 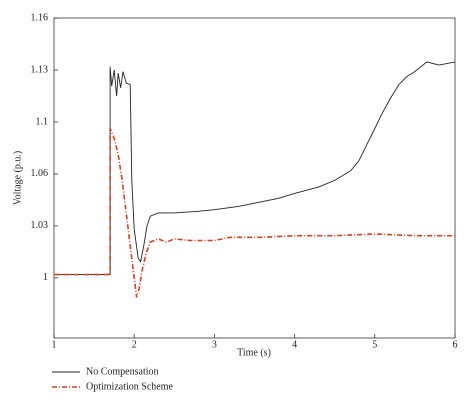 I want to click on y-tick-label: 1.16, so click(x=40, y=17).